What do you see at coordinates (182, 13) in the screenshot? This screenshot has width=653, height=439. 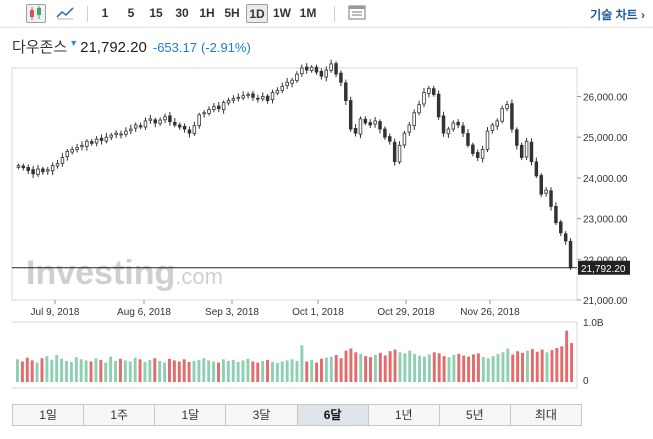 I see `timeframe-30min-button: 30` at bounding box center [182, 13].